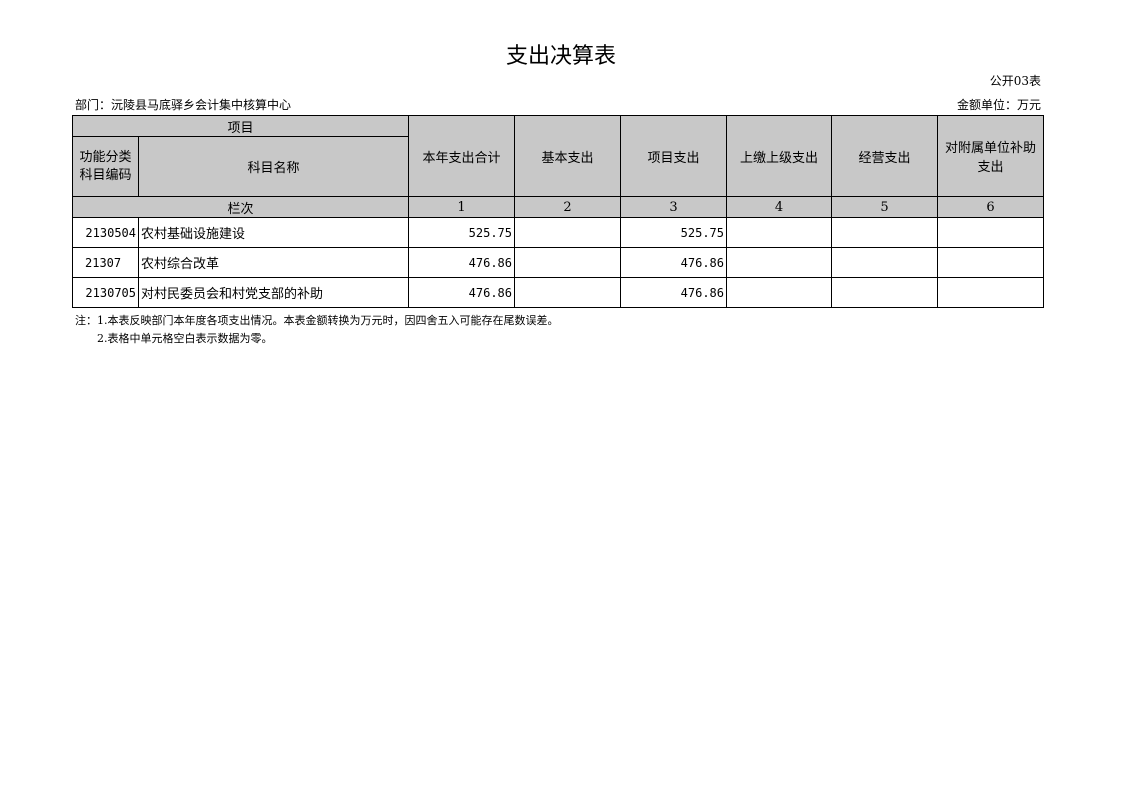  What do you see at coordinates (273, 262) in the screenshot?
I see `row-name: 农村综合改革` at bounding box center [273, 262].